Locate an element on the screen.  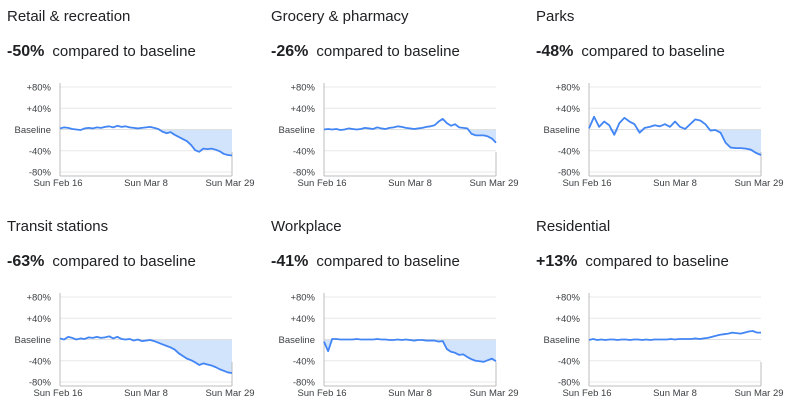
headline-stat: -63% compared to baseline is located at coordinates (101, 262).